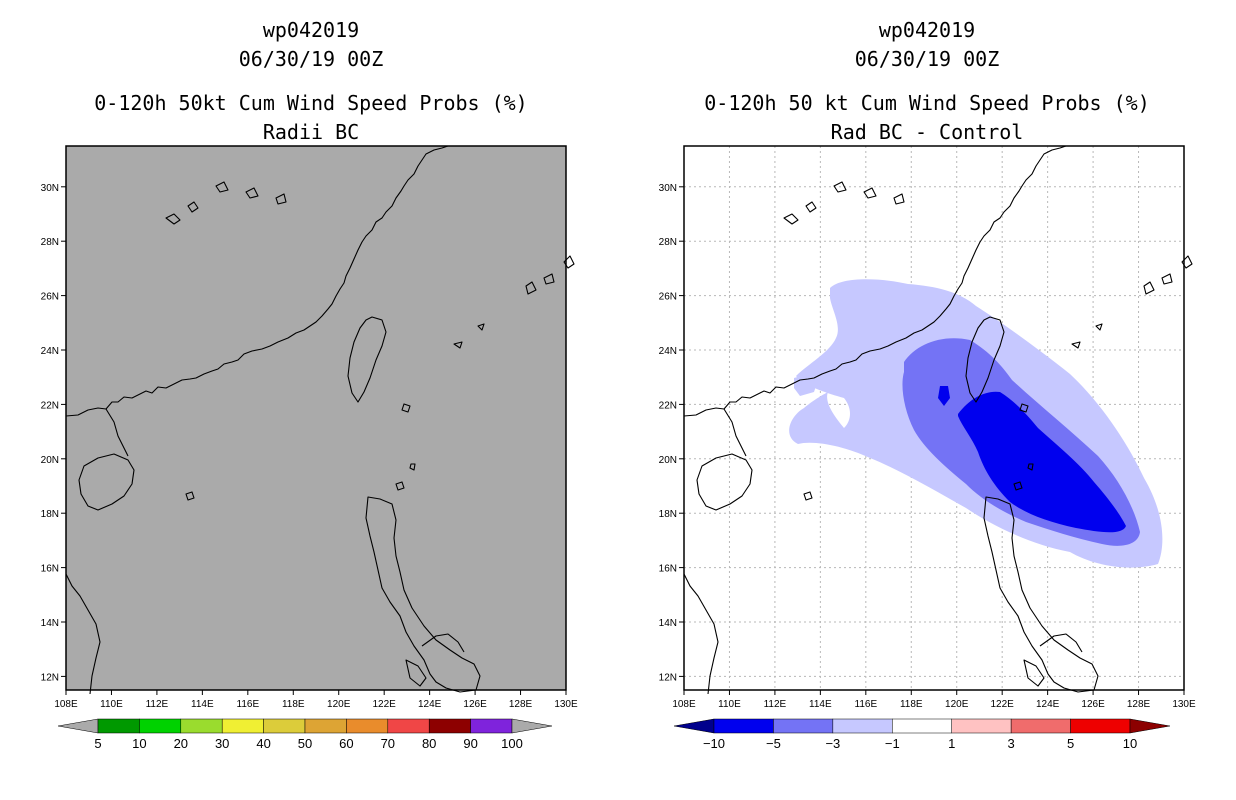  Describe the element at coordinates (832, 743) in the screenshot. I see `colorbar-label: −3` at that location.